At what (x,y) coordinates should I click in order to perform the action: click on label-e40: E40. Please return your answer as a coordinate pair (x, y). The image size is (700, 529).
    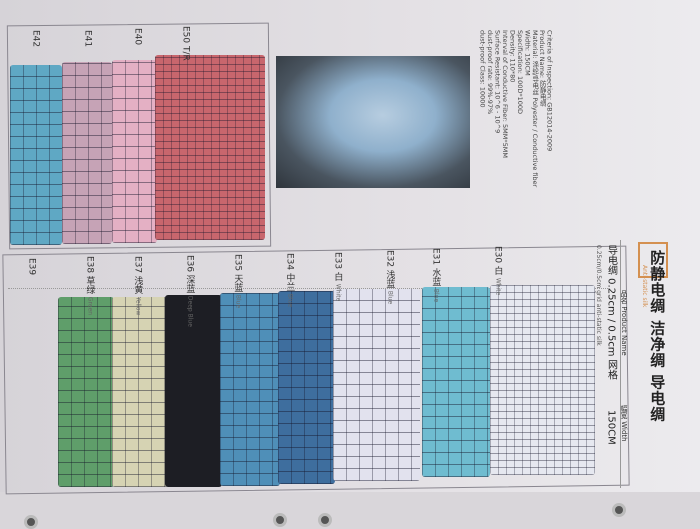
    Looking at the image, I should click on (137, 37).